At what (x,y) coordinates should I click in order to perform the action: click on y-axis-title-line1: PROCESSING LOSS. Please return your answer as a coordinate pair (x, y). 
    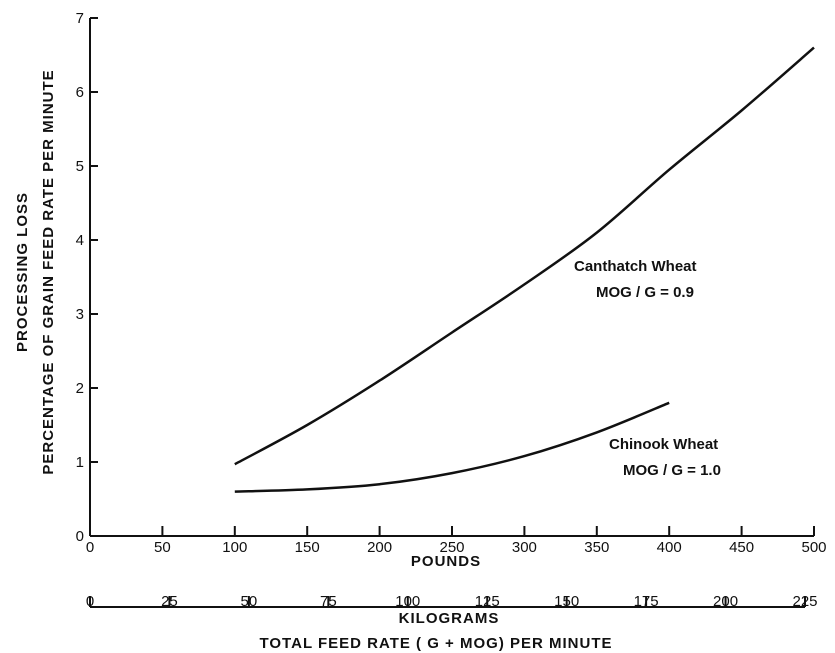
    Looking at the image, I should click on (22, 272).